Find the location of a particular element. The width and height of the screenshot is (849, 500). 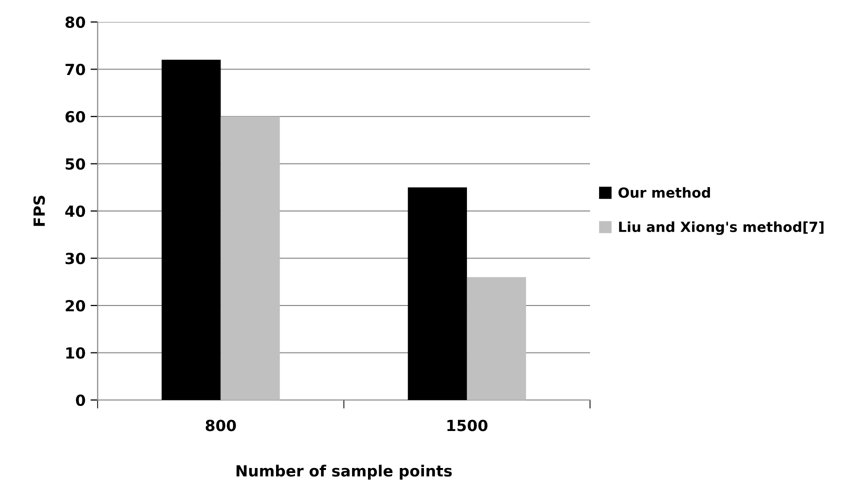

x-tick-label: 800 is located at coordinates (221, 426).